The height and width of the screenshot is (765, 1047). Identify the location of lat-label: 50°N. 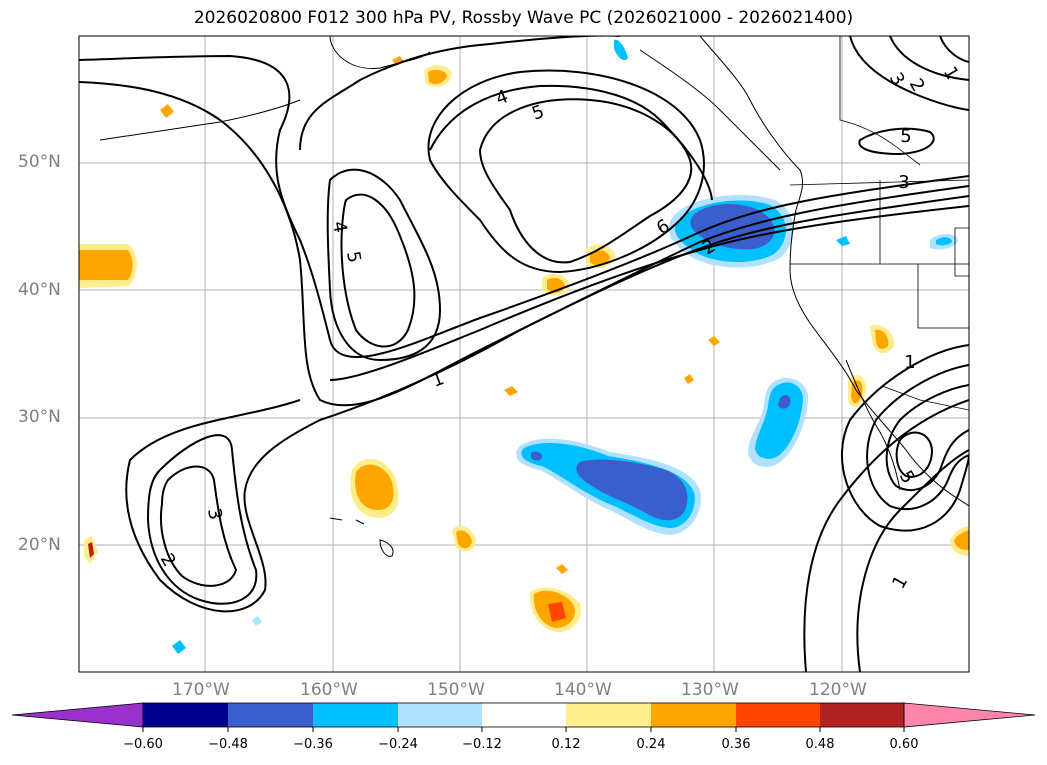
(39, 162).